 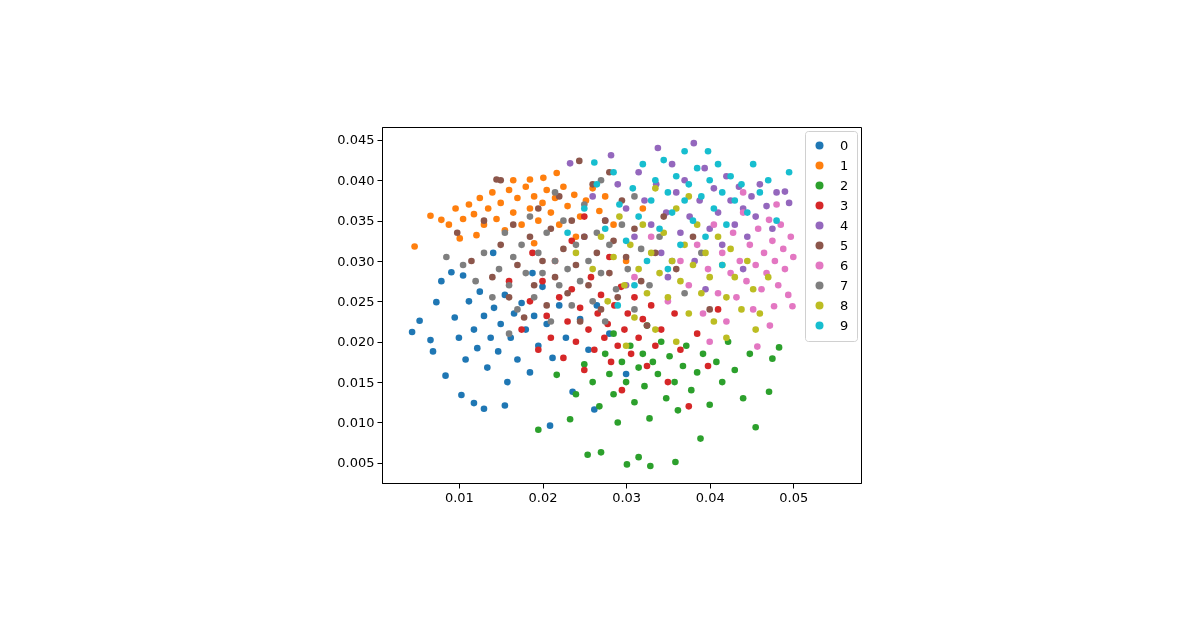 I want to click on legend-label: 1, so click(x=844, y=165).